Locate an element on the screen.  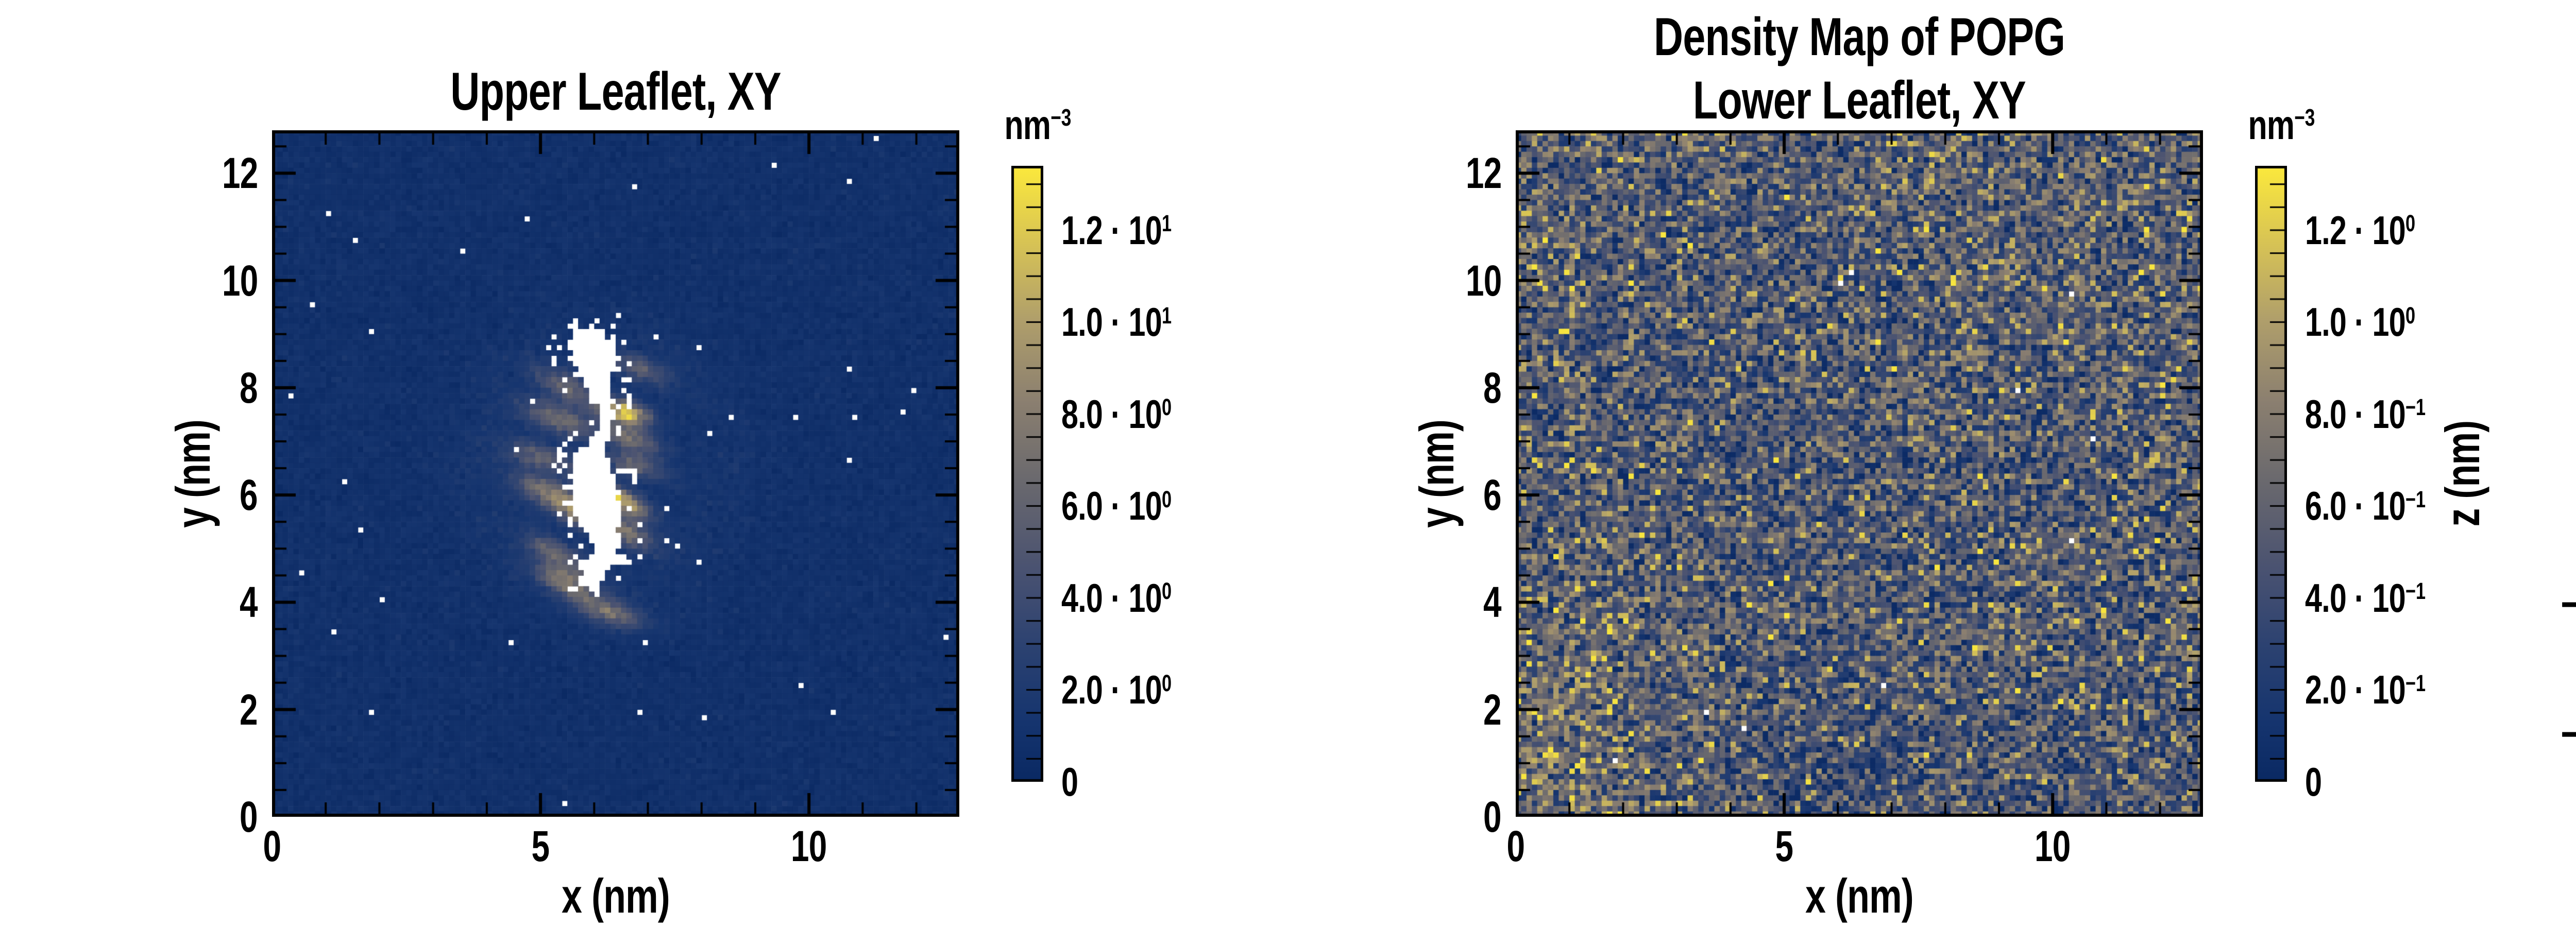
colorbar-tick-label: 1.0 · 100 is located at coordinates (2360, 322).